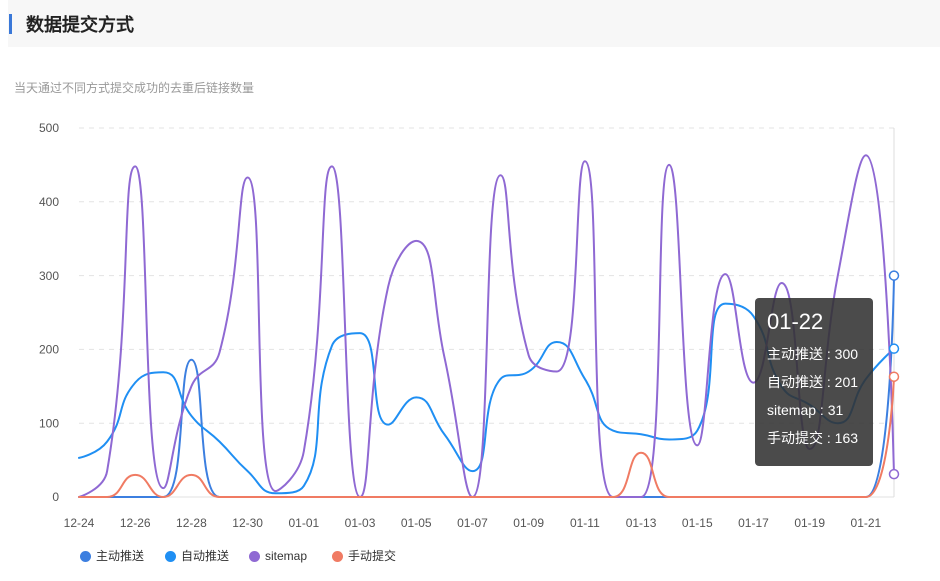 The height and width of the screenshot is (581, 940). What do you see at coordinates (372, 556) in the screenshot?
I see `legend-label: 手动提交` at bounding box center [372, 556].